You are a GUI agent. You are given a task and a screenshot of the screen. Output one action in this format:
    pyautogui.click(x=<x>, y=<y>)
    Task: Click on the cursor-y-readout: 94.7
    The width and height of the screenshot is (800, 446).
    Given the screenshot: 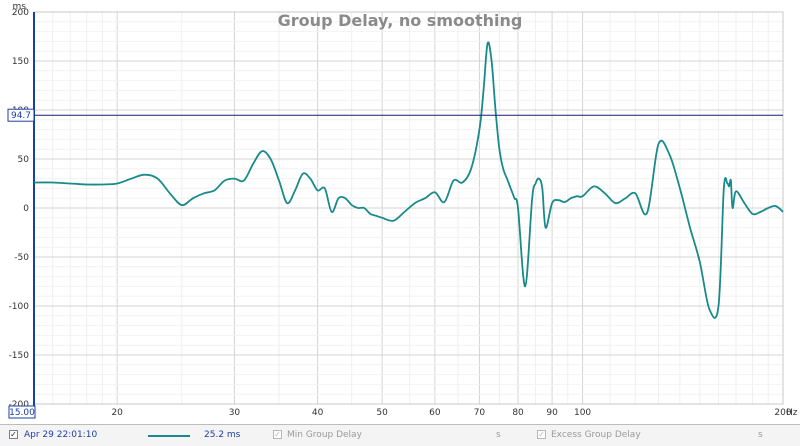 What is the action you would take?
    pyautogui.click(x=21, y=116)
    